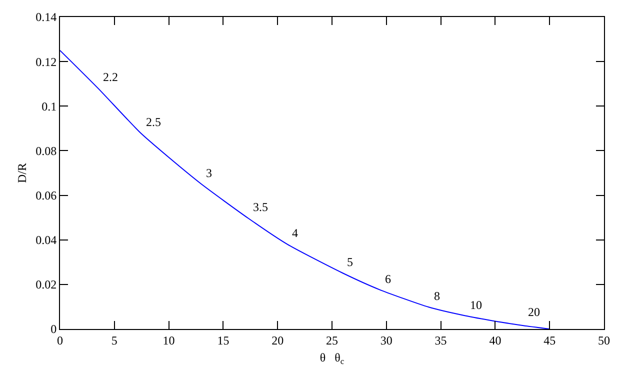 The height and width of the screenshot is (372, 620). Describe the element at coordinates (550, 340) in the screenshot. I see `x-tick-label: 45` at that location.